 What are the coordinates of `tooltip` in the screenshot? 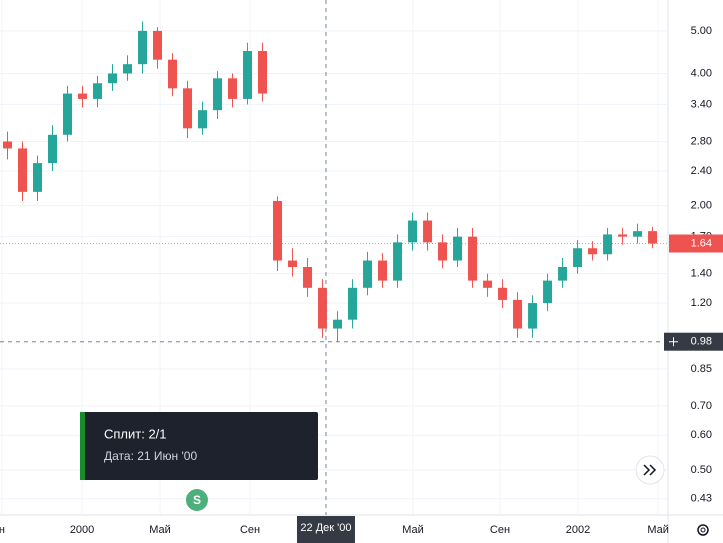 It's located at (199, 446).